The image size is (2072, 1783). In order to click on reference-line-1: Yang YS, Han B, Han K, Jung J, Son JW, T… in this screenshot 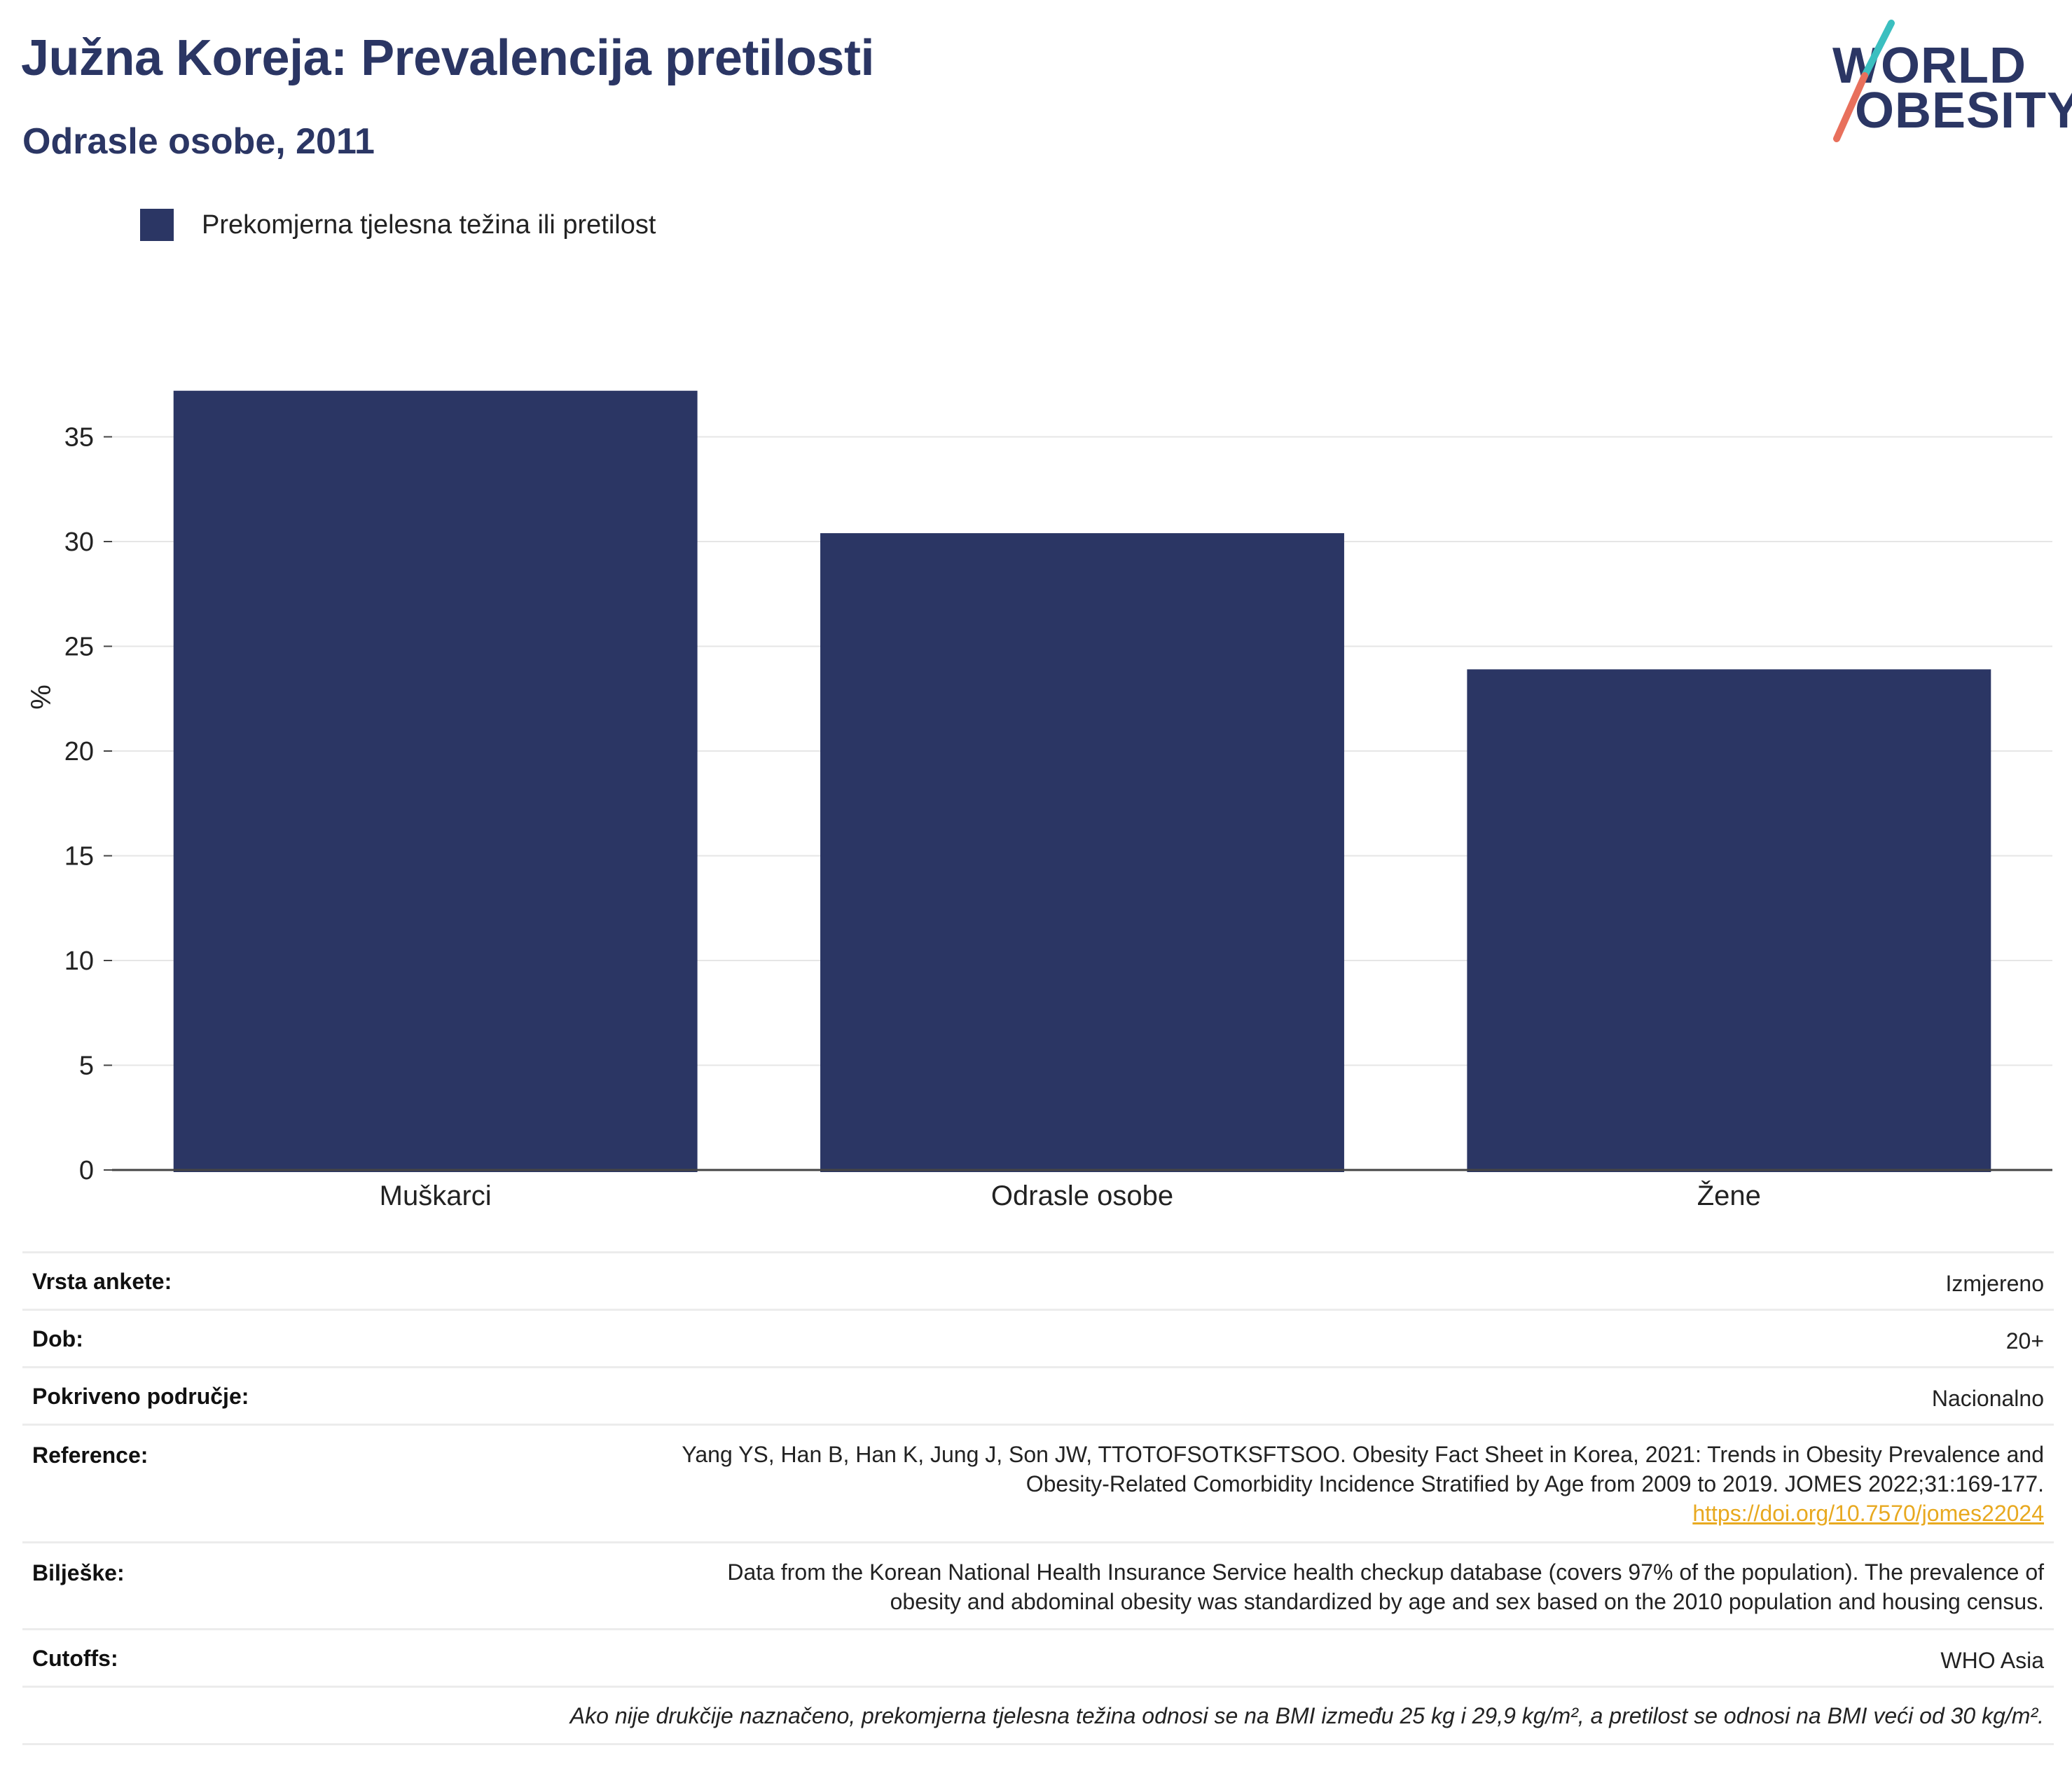, I will do `click(1363, 1454)`.